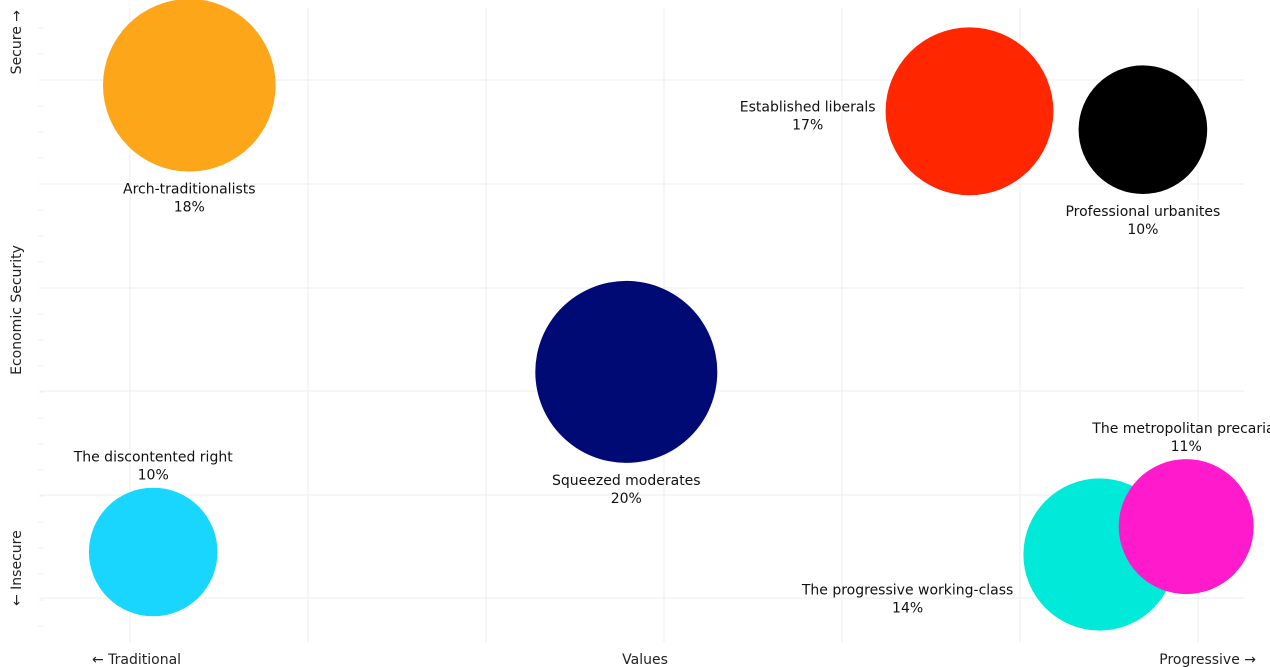  Describe the element at coordinates (17, 42) in the screenshot. I see `y-axis-top-label: Secure →` at that location.